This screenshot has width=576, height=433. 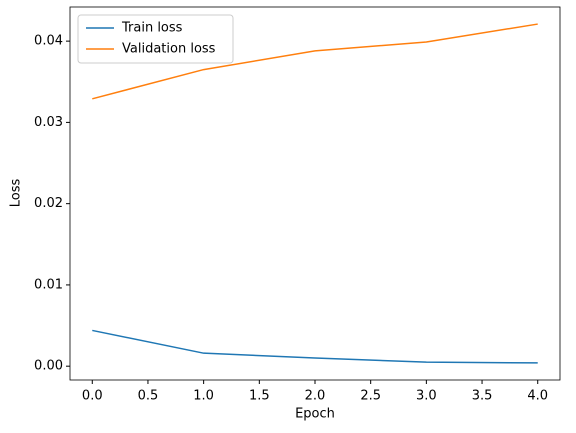 I want to click on x-tick-label: 1.0, so click(x=203, y=396).